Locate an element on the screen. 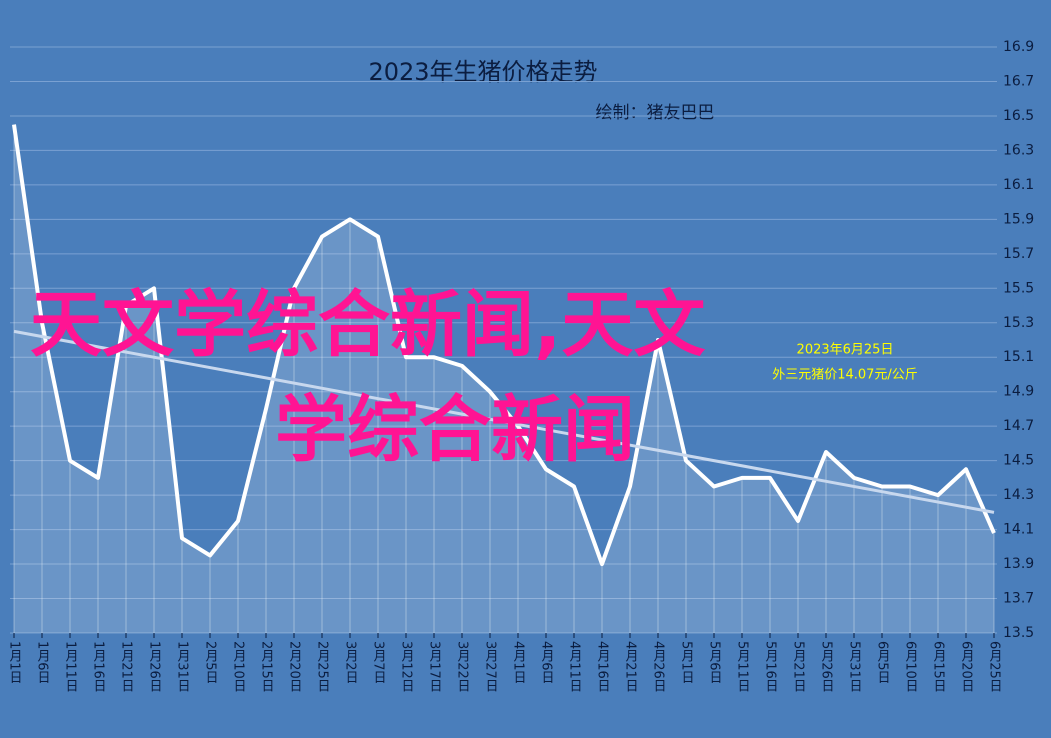 This screenshot has height=738, width=1051. x-tick-label: 4月26日 is located at coordinates (659, 666).